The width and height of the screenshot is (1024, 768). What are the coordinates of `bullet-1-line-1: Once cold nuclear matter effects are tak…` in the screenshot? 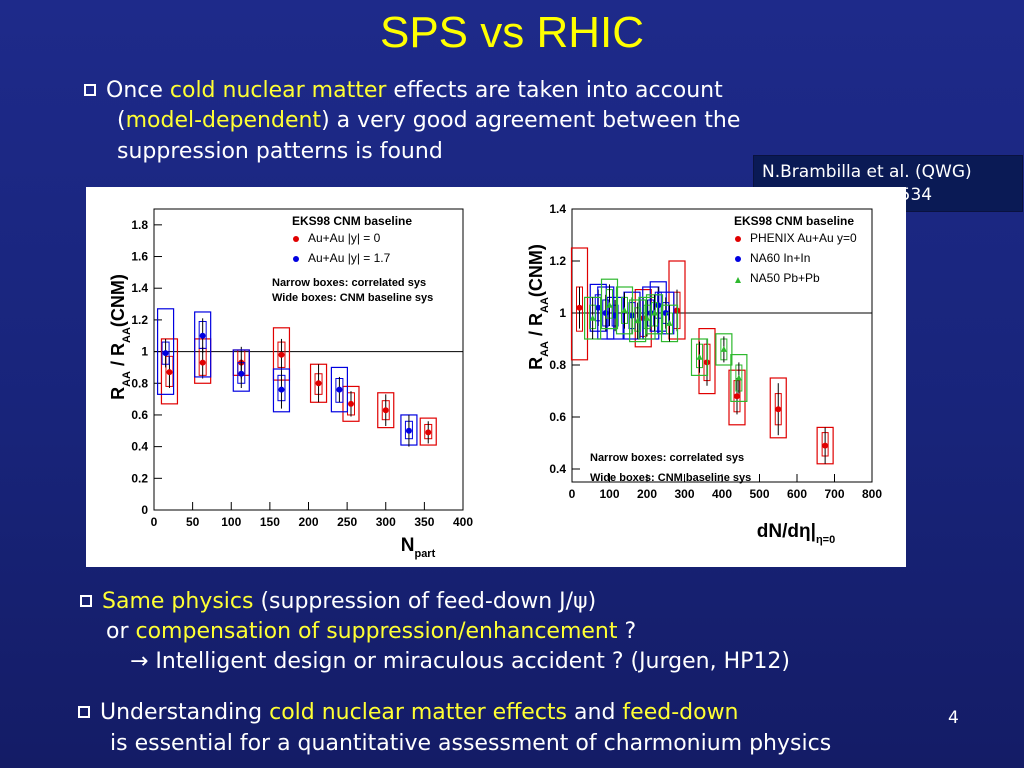 It's located at (403, 91).